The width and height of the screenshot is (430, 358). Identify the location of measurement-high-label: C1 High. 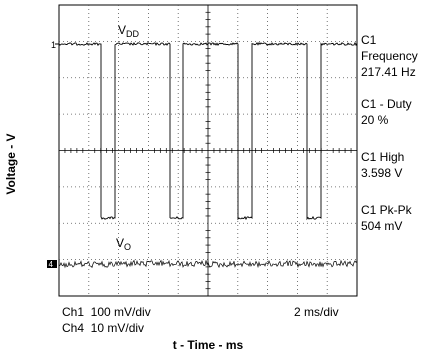
(383, 157).